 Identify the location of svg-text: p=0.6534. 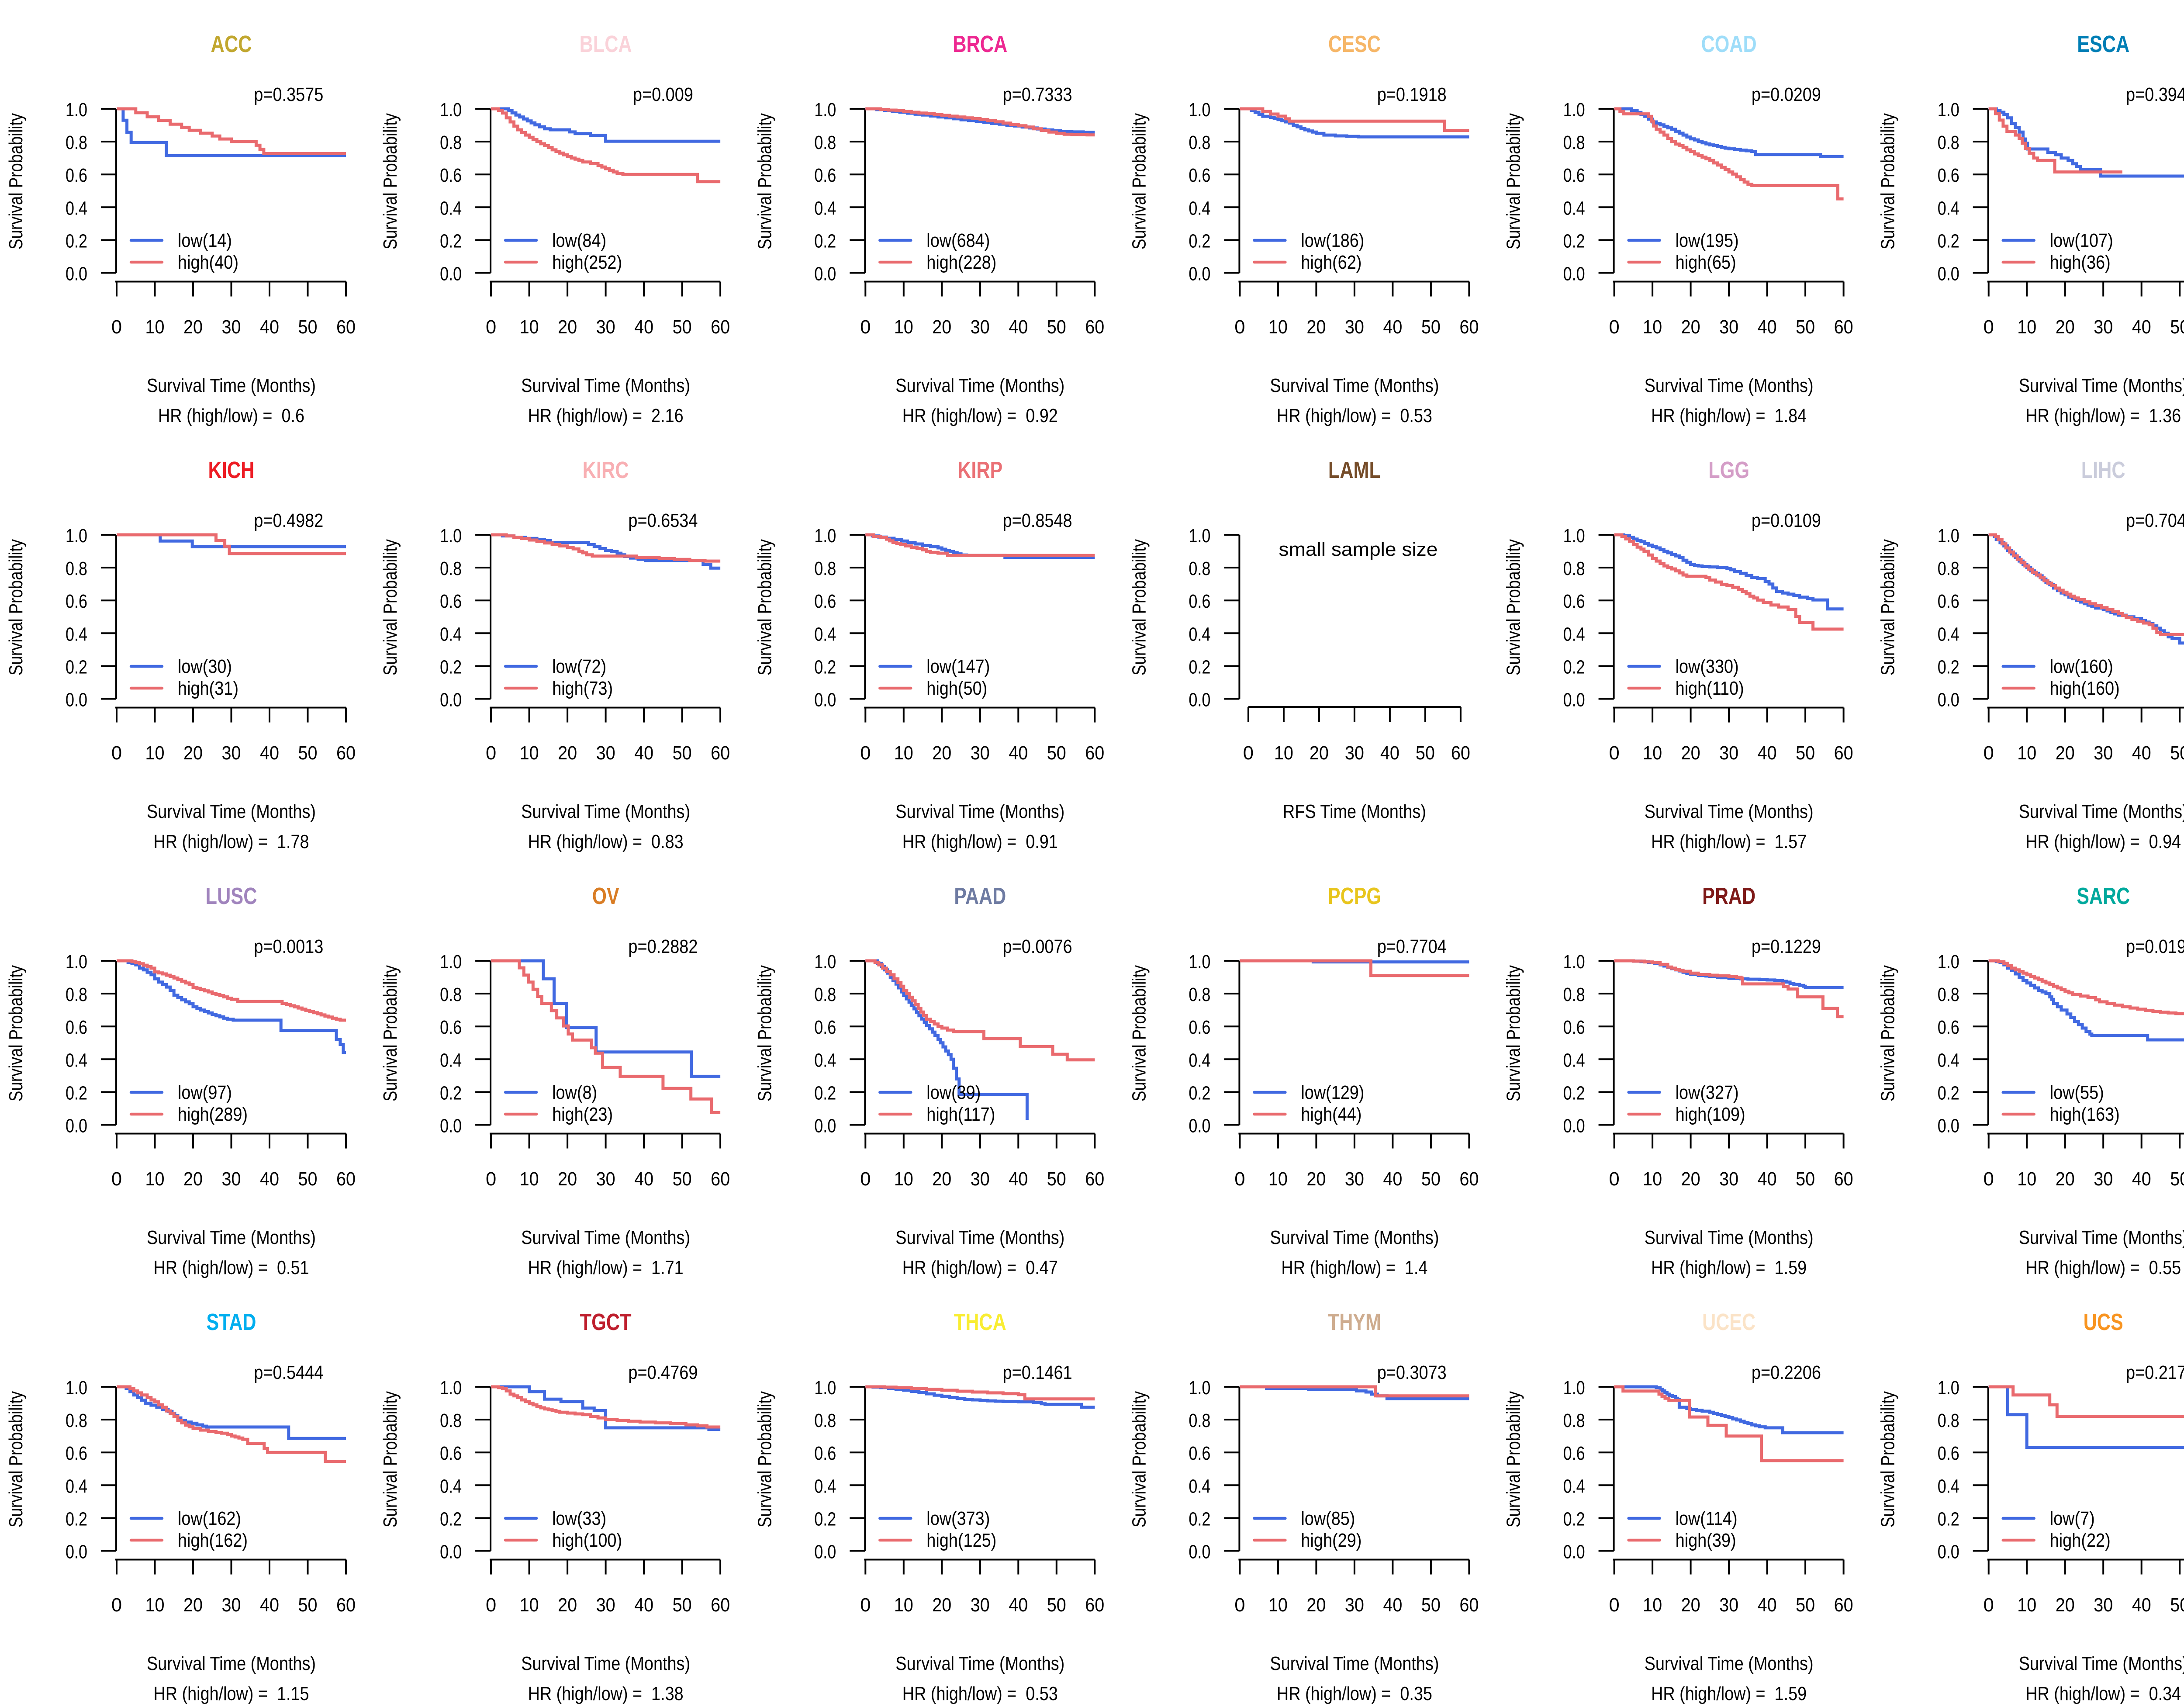
(663, 520).